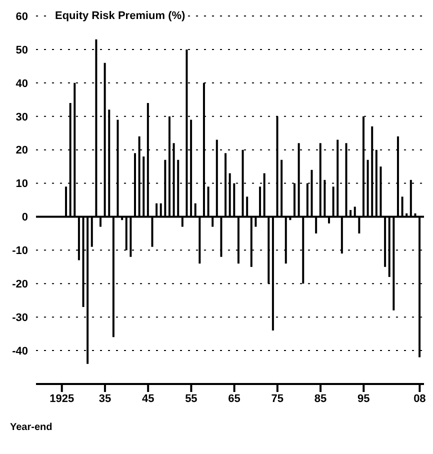 Image resolution: width=433 pixels, height=454 pixels. Describe the element at coordinates (20, 251) in the screenshot. I see `y-tick-label: -10` at that location.